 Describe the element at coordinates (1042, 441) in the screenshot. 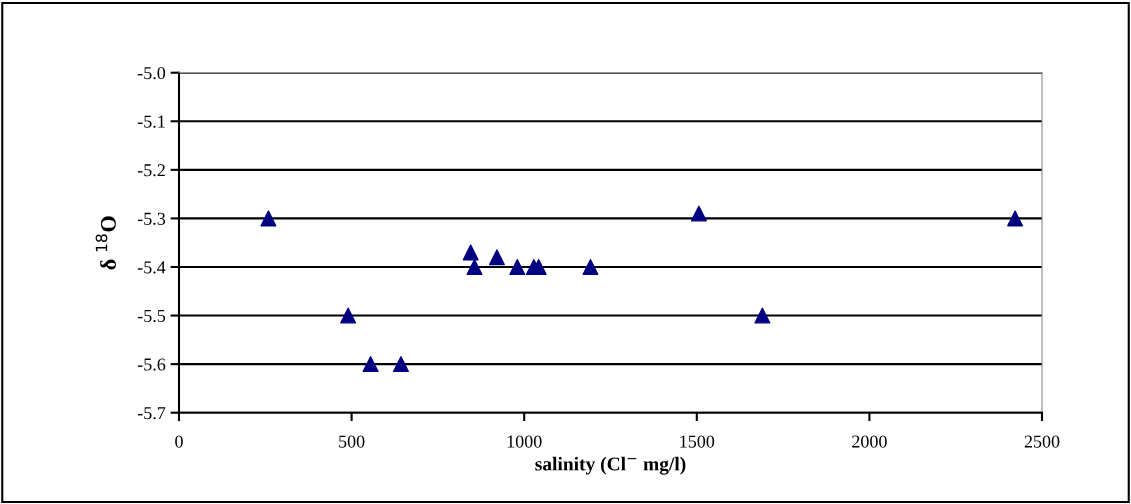

I see `x-tick-label: 2500` at that location.